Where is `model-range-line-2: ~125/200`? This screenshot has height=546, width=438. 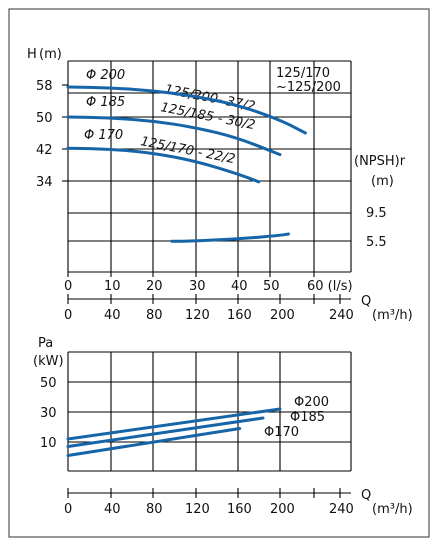 model-range-line-2: ~125/200 is located at coordinates (308, 87).